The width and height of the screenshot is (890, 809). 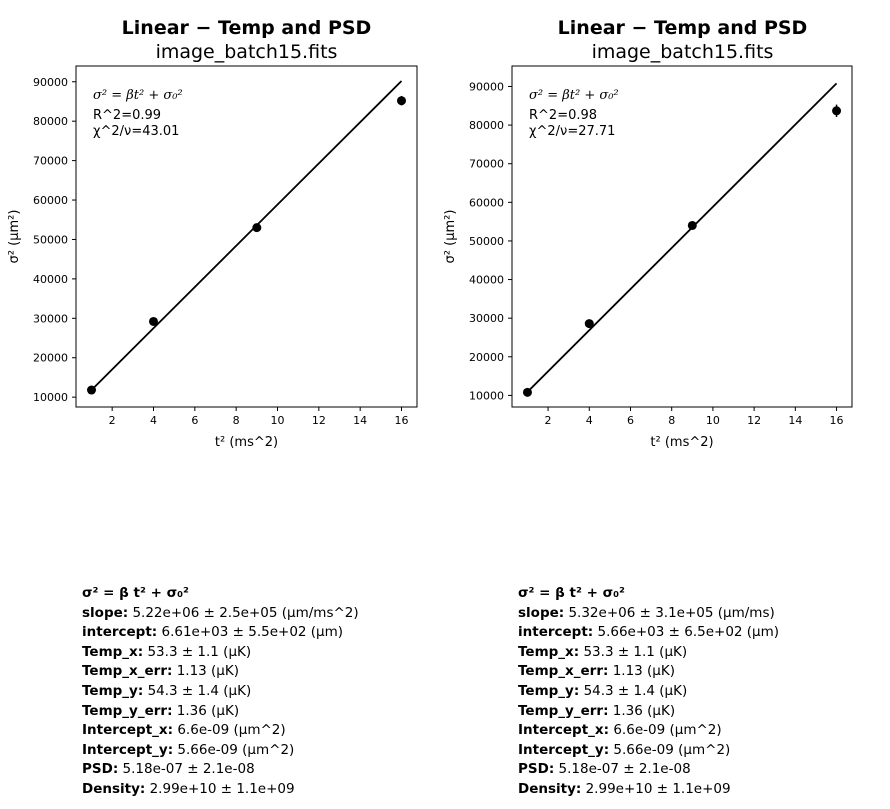 I want to click on fit-result-value: 5.66e-09 (μm^2), so click(x=236, y=749).